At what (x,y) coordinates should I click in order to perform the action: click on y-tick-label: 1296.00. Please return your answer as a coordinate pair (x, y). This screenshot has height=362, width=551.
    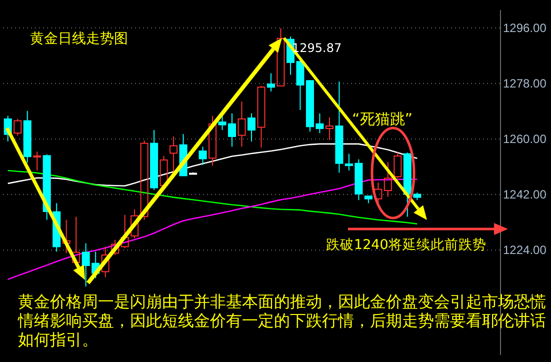
    Looking at the image, I should click on (525, 27).